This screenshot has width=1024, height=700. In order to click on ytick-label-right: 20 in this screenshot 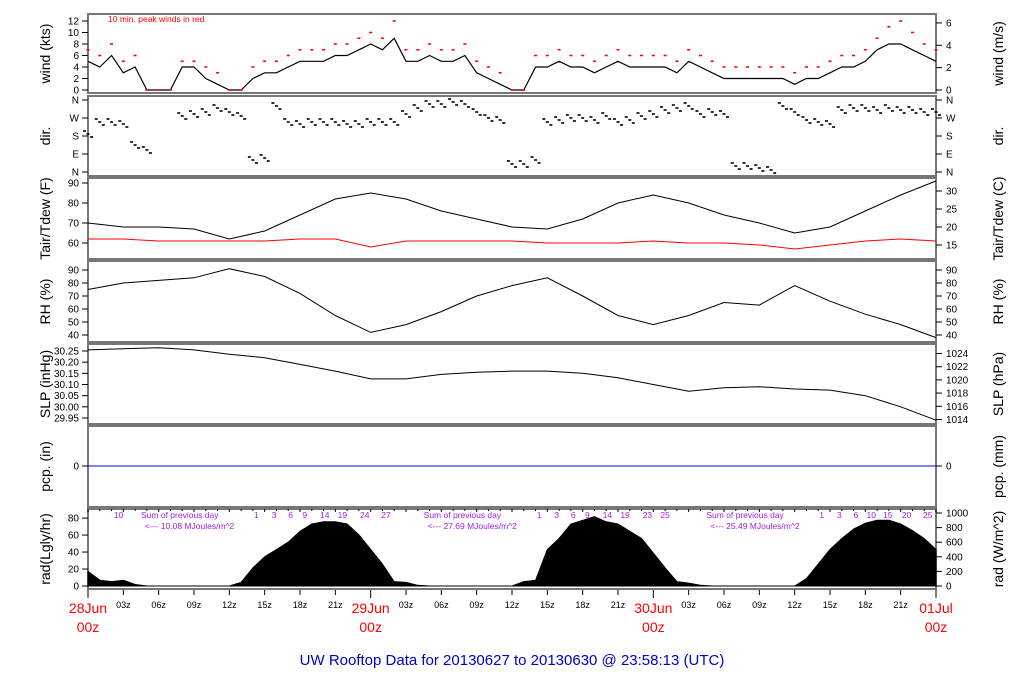, I will do `click(952, 228)`.